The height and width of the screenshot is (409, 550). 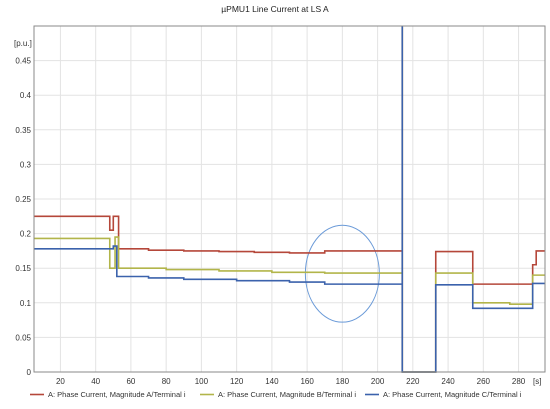 I want to click on y-tick-label: 0.15, so click(x=23, y=268).